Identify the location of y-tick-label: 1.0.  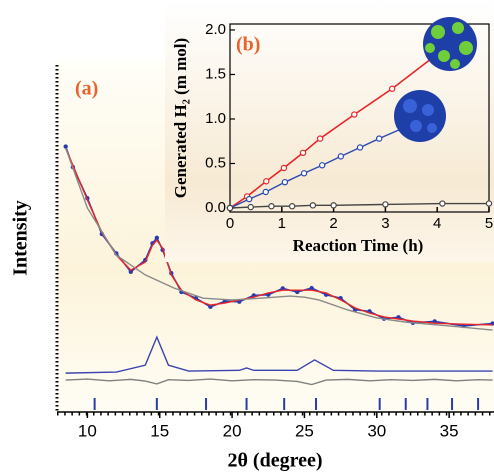
(215, 118).